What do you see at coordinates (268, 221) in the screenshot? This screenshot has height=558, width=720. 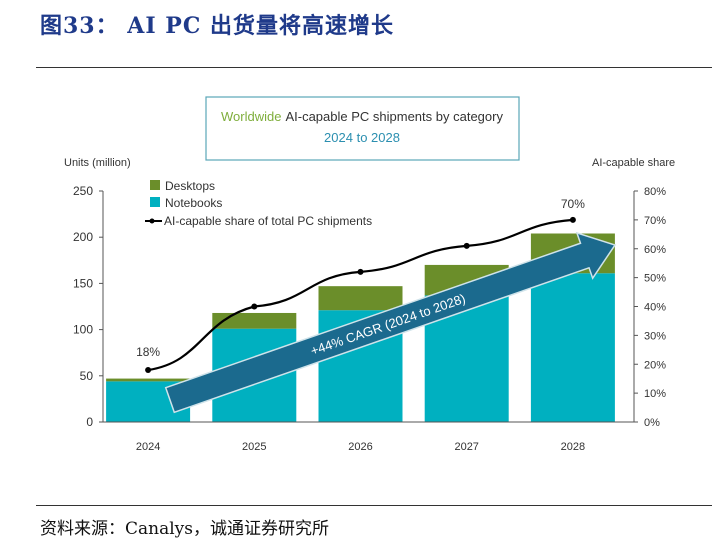 I see `legend-label-share: AI-capable share of total PC shipments` at bounding box center [268, 221].